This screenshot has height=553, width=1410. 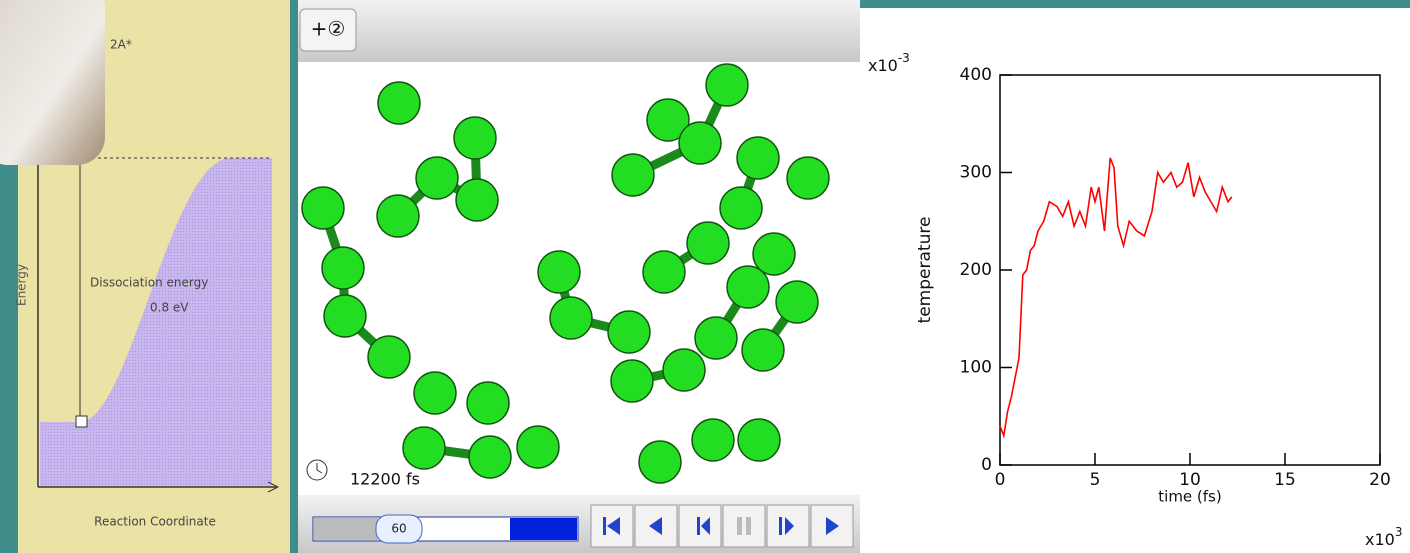 I want to click on x-tick-label: 0, so click(x=1000, y=480).